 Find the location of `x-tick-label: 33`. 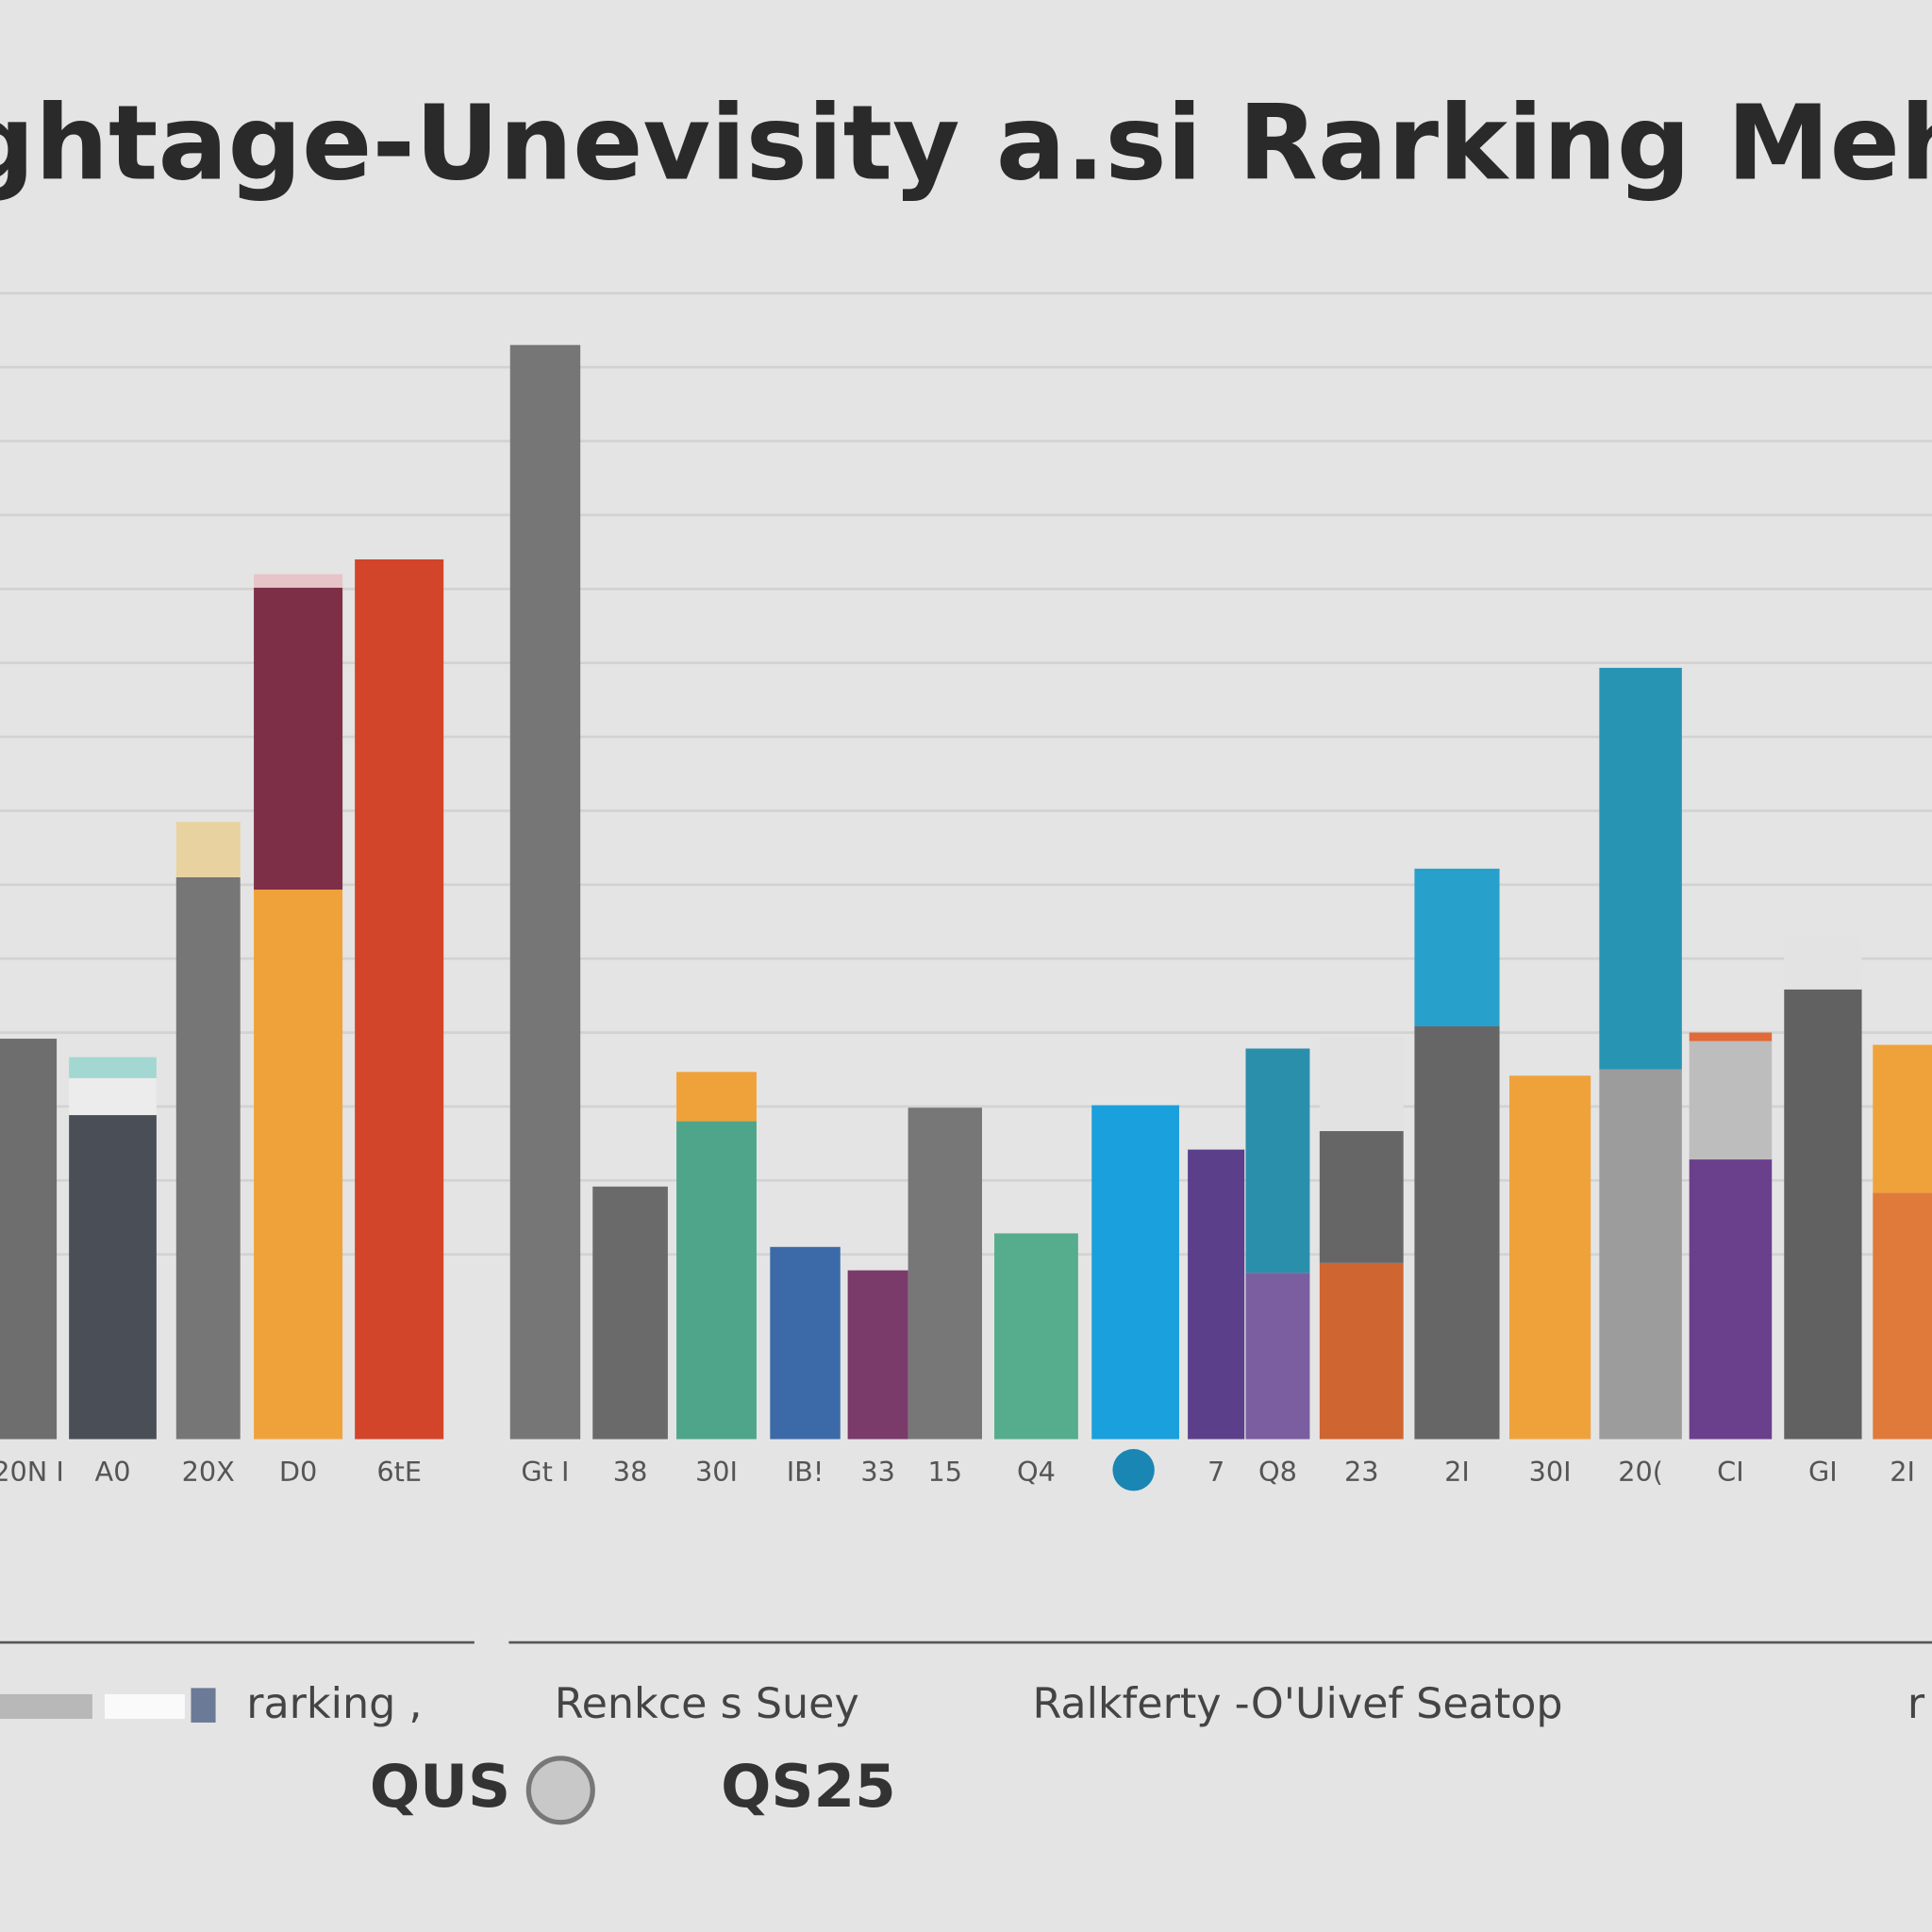

x-tick-label: 33 is located at coordinates (877, 1472).